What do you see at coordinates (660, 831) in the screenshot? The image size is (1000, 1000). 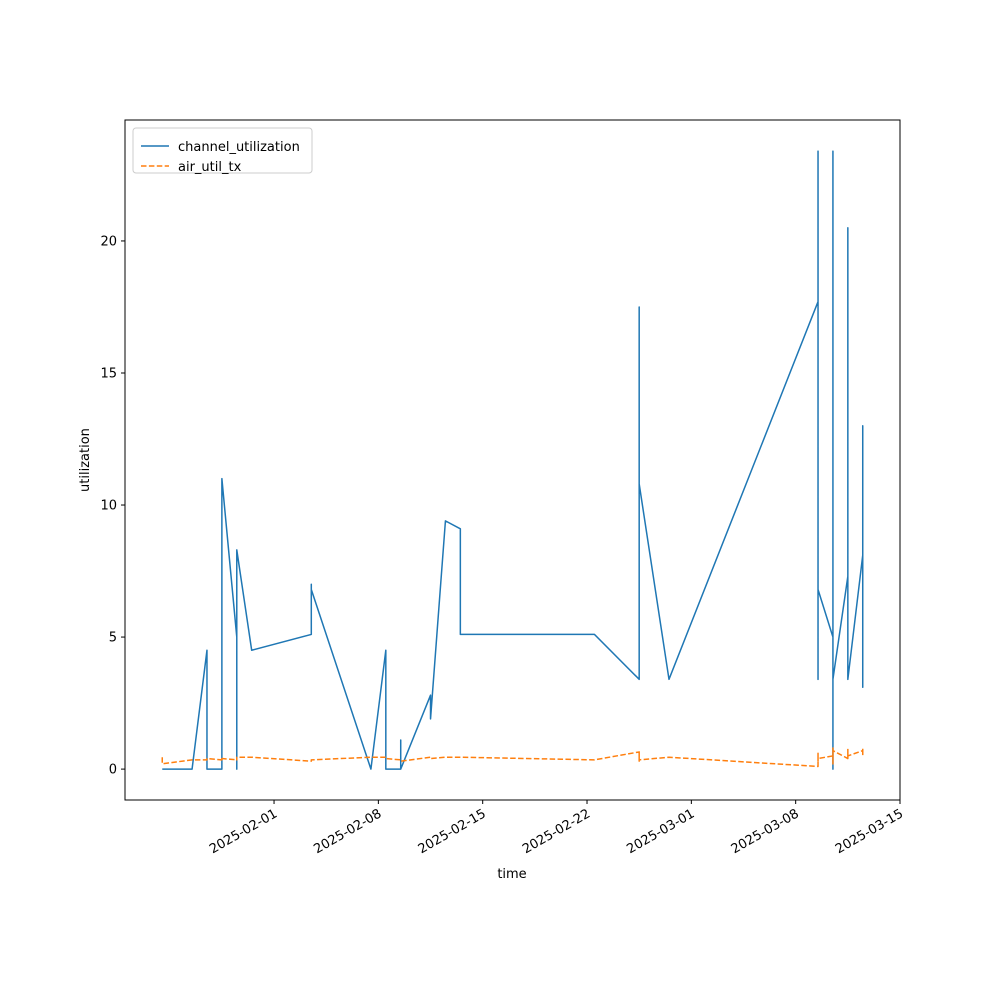 I see `x-tick-label: 2025-03-01` at bounding box center [660, 831].